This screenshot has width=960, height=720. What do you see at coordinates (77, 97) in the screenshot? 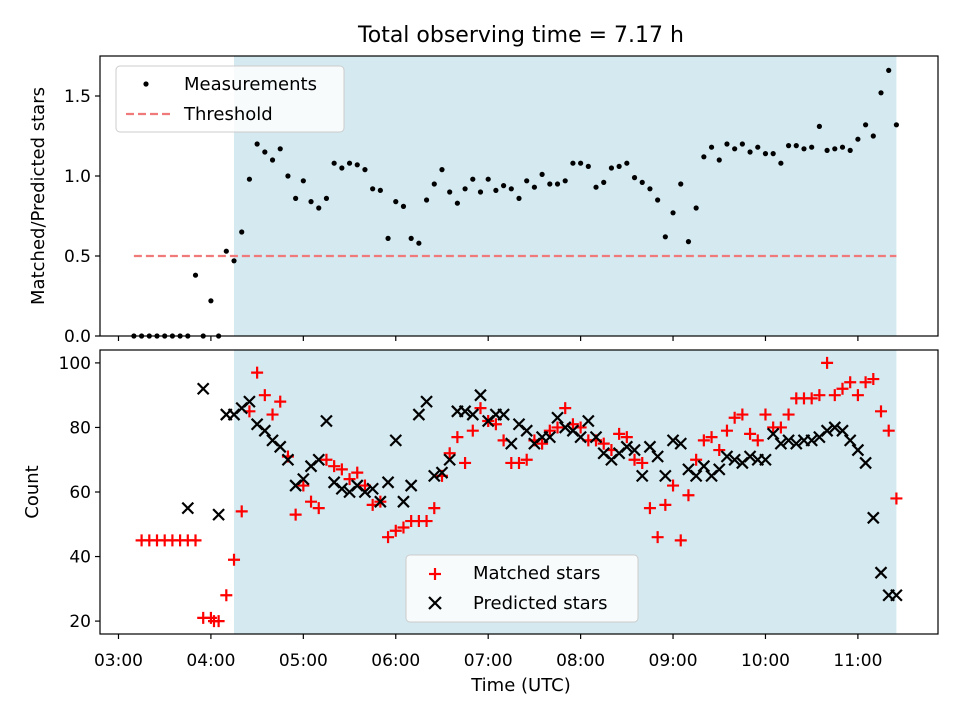
I see `top-y-tick-label: 1.5` at bounding box center [77, 97].